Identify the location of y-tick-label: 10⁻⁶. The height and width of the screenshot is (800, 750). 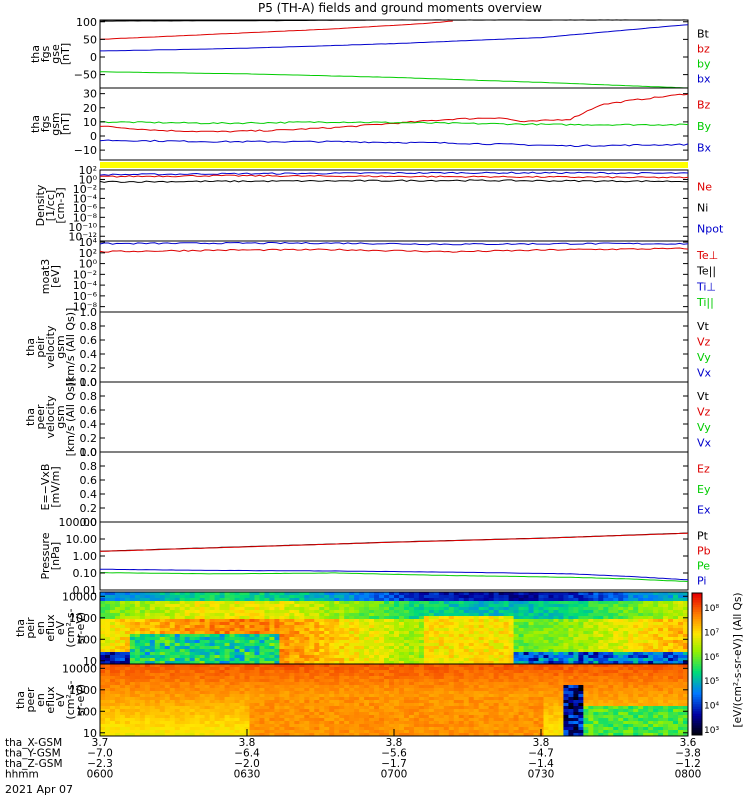
(85, 208).